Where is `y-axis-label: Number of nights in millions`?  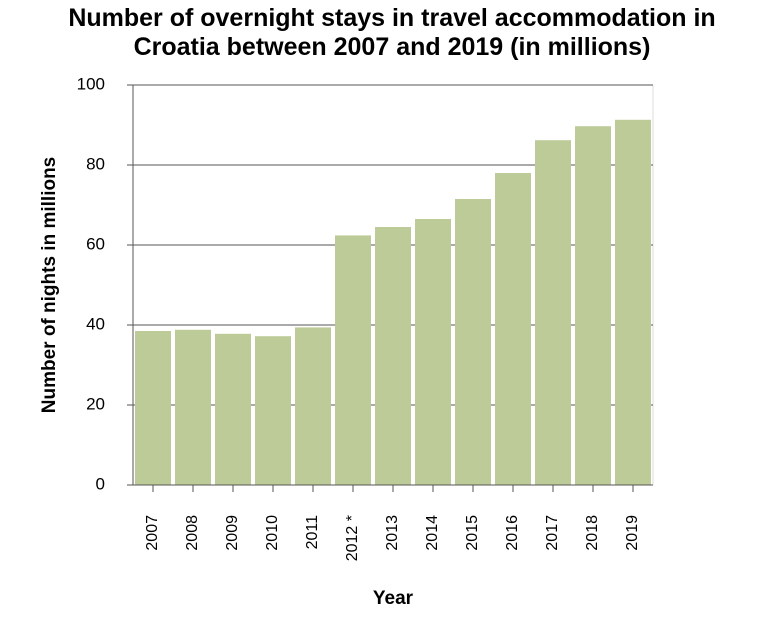 y-axis-label: Number of nights in millions is located at coordinates (49, 285).